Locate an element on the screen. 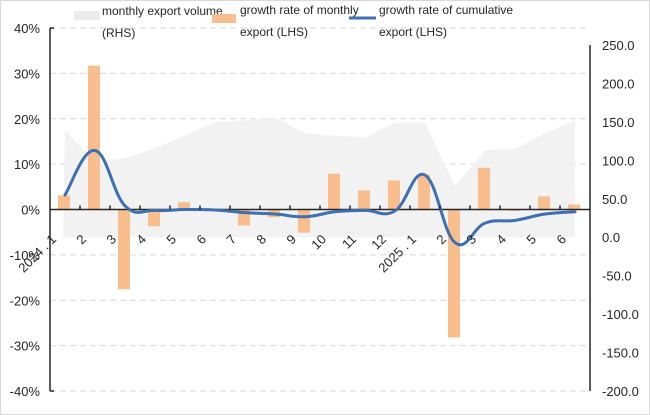 This screenshot has height=415, width=650. right-tick-label: -200.0 is located at coordinates (620, 391).